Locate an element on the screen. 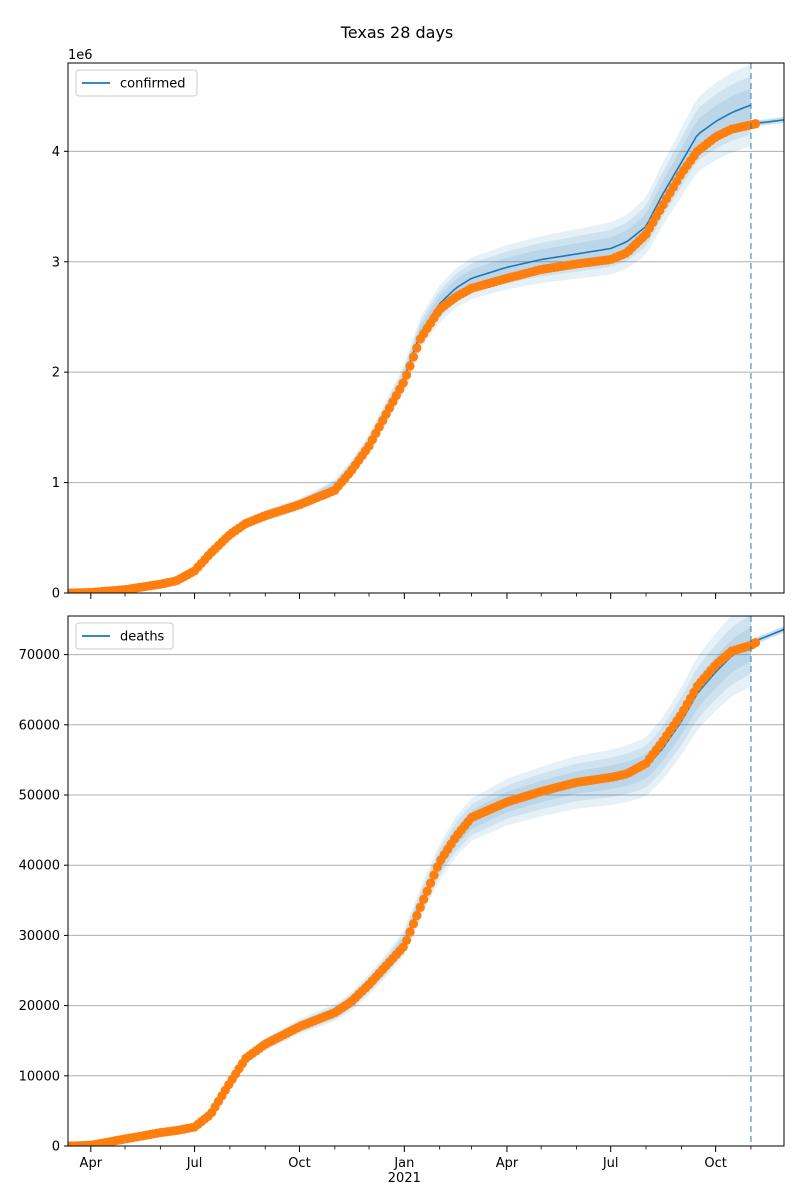  x-tick-year-label: 2021 is located at coordinates (404, 1178).